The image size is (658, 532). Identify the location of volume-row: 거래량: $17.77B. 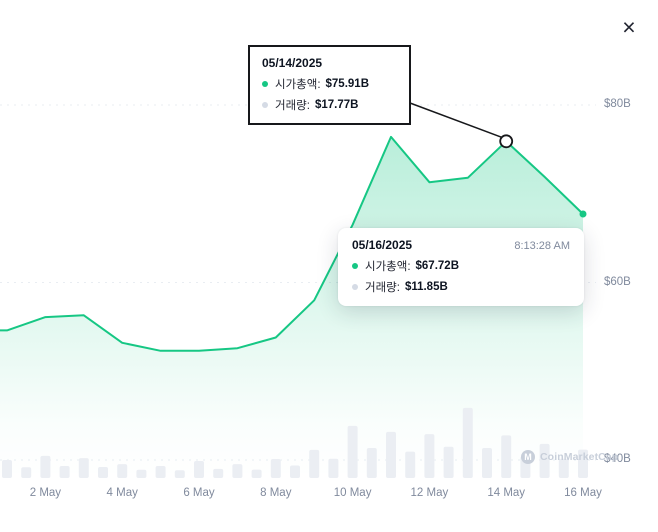
(329, 105).